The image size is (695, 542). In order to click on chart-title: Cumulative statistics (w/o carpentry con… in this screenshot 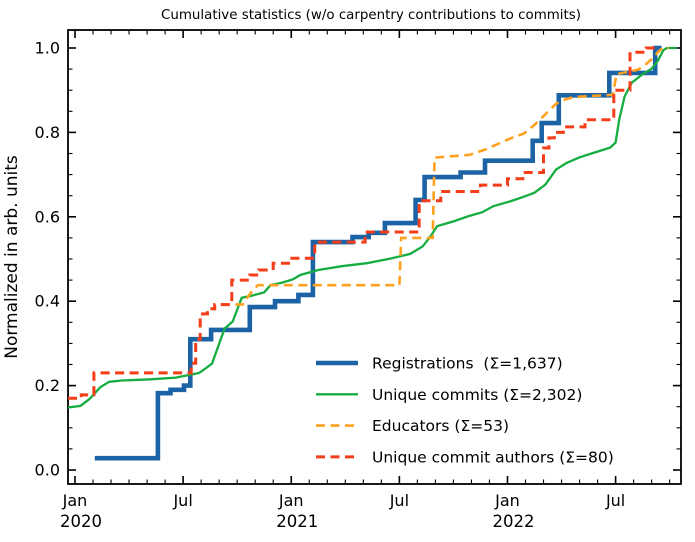, I will do `click(371, 15)`.